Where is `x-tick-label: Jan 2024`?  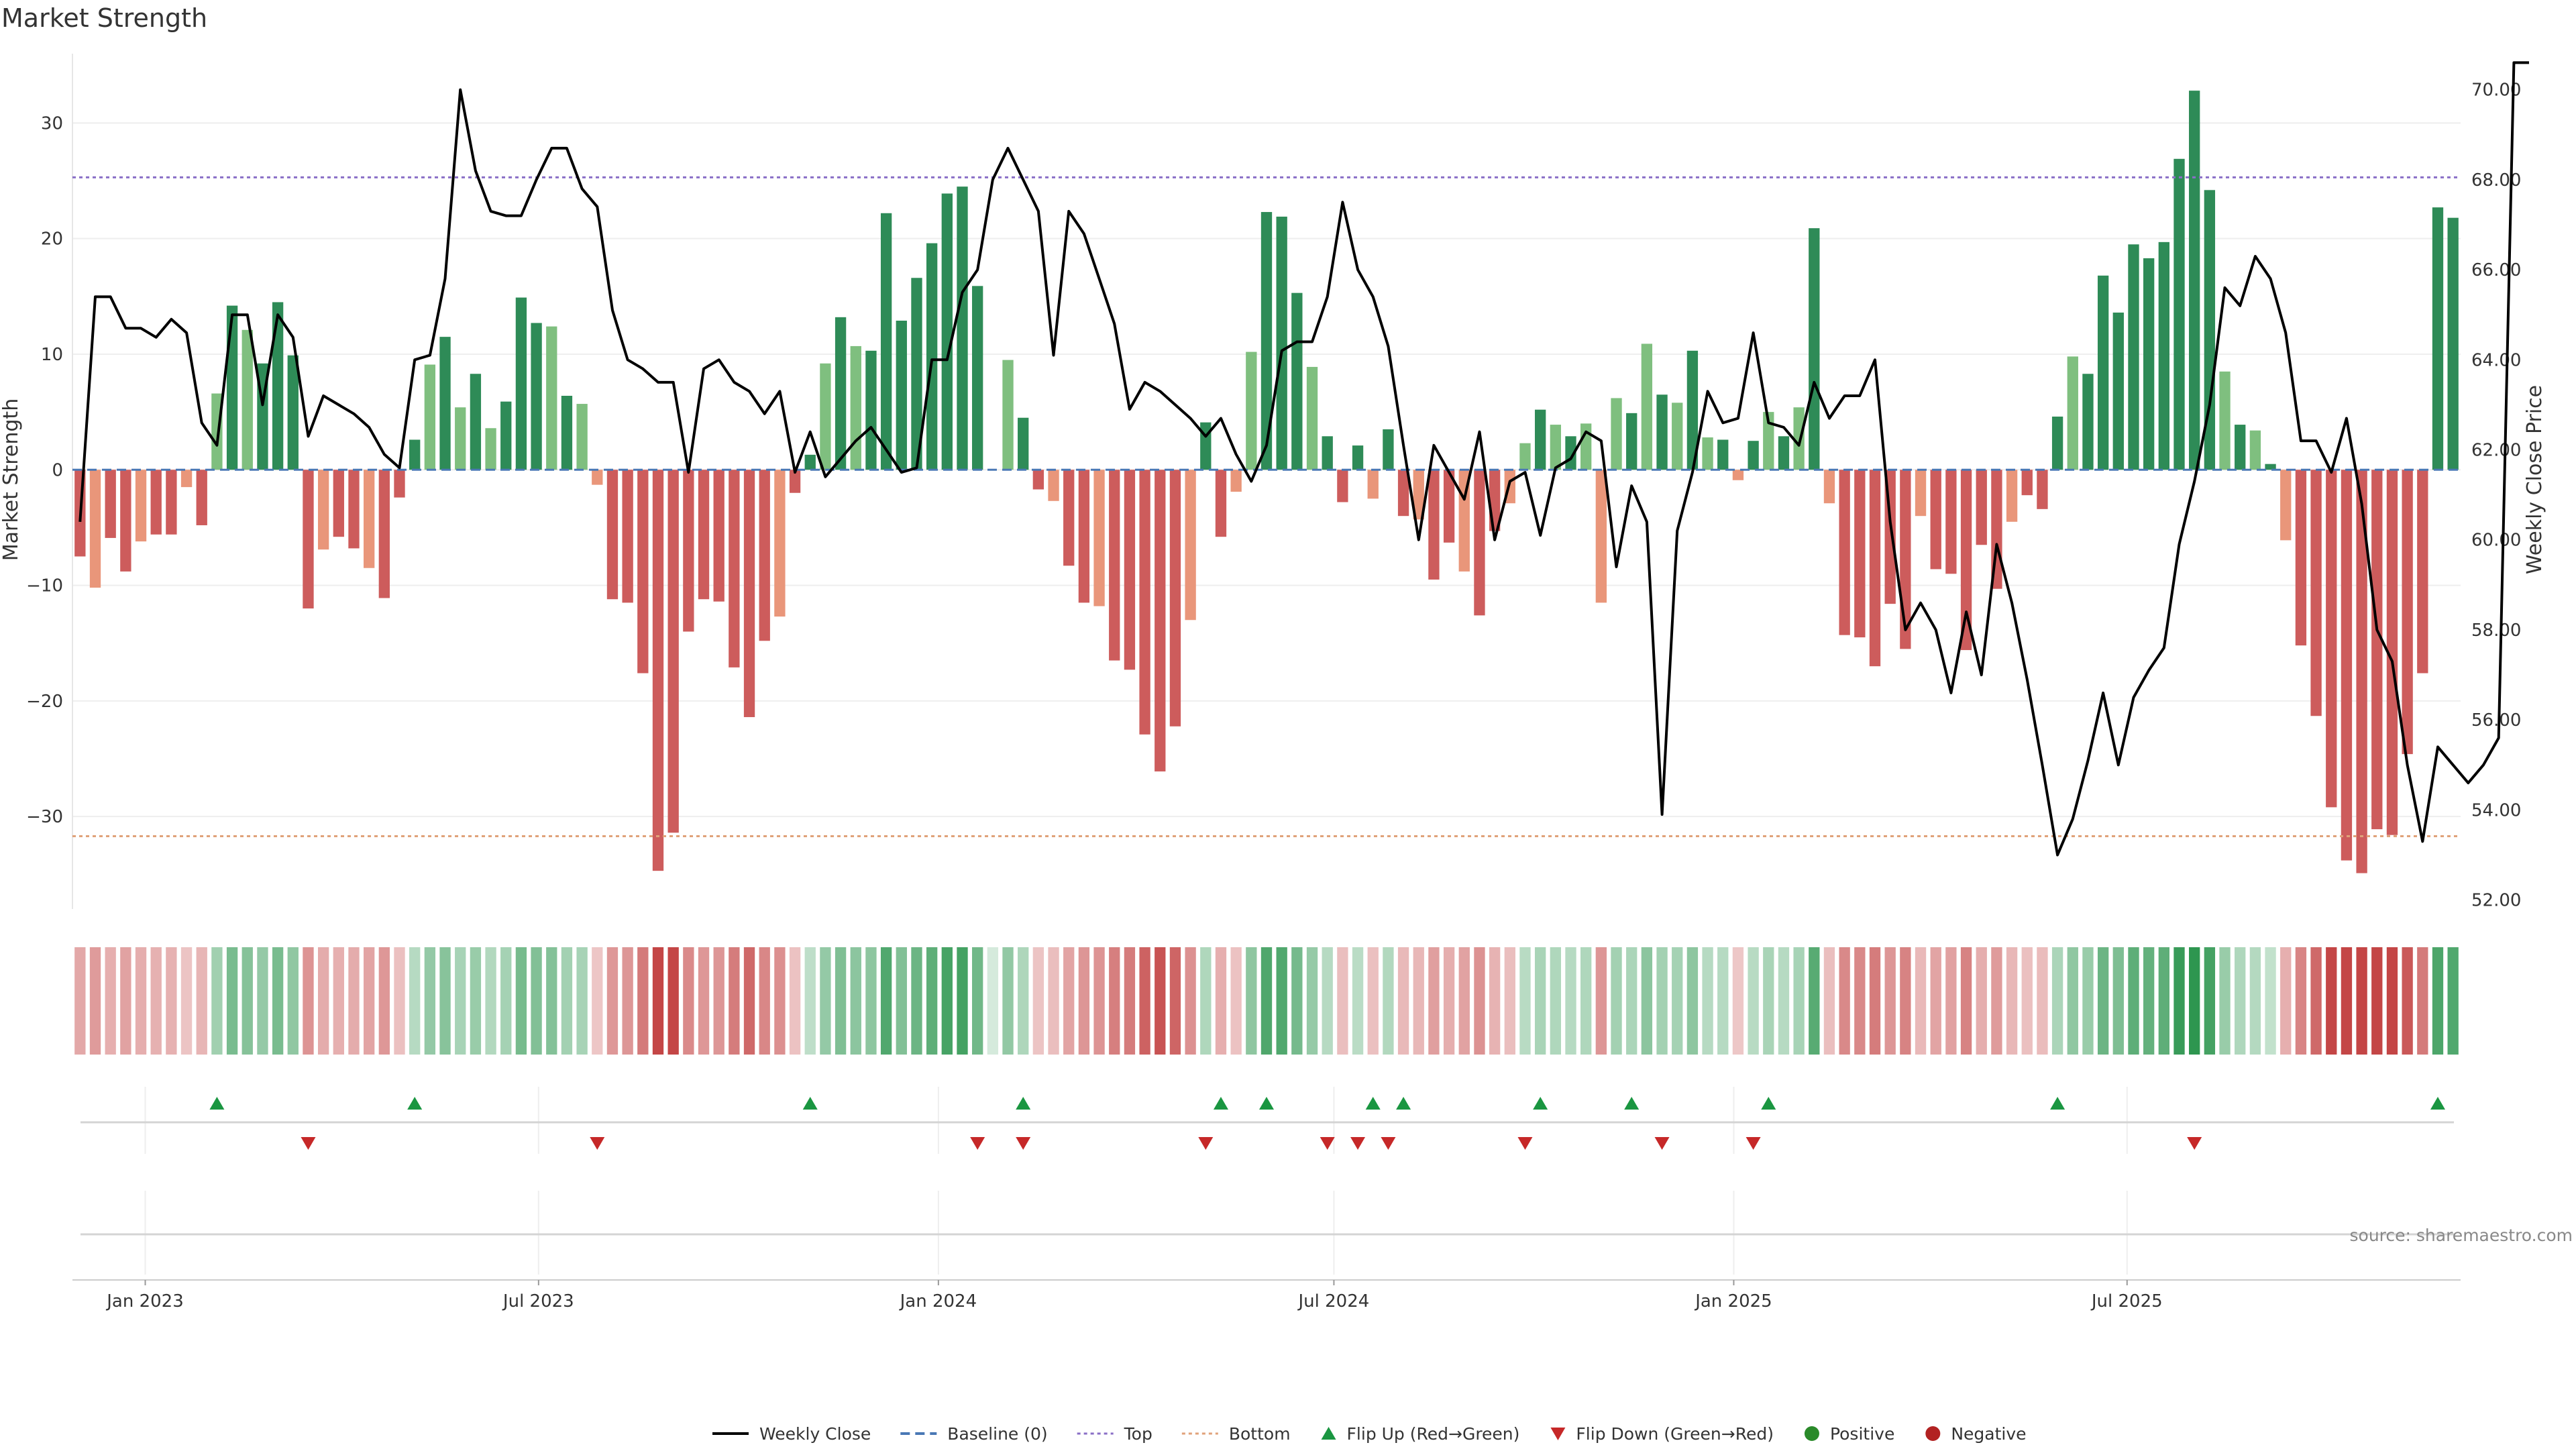
x-tick-label: Jan 2024 is located at coordinates (938, 1301).